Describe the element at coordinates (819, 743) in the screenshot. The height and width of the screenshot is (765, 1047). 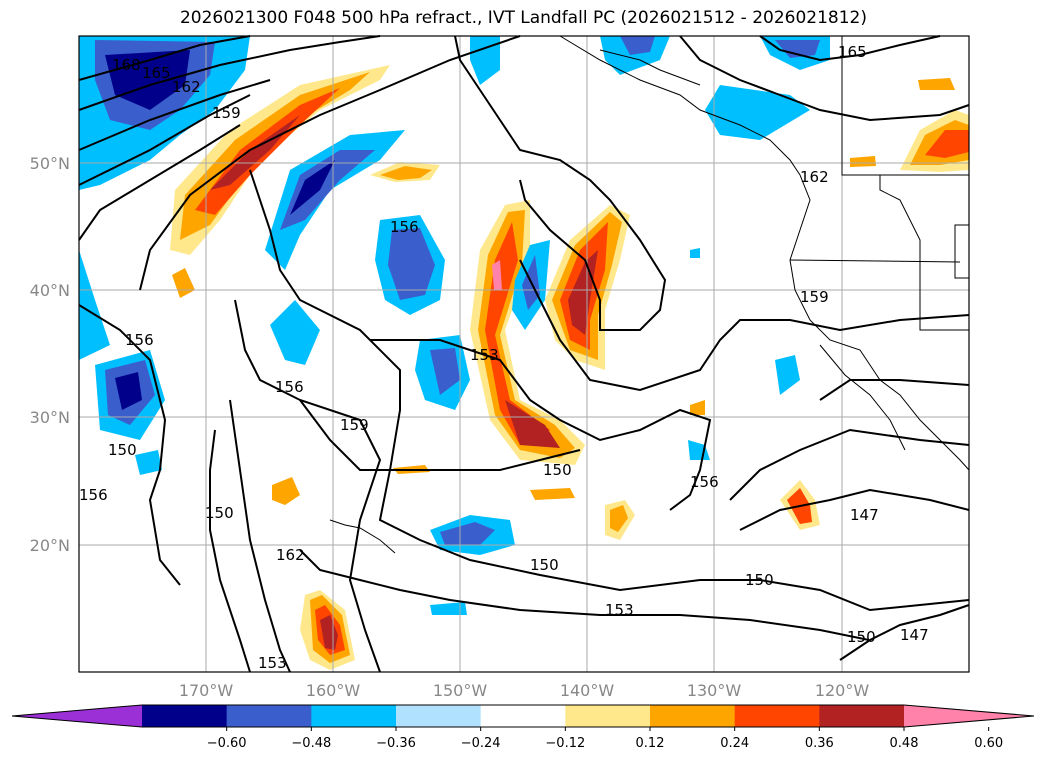
I see `colorbar-tick-label: 0.36` at that location.